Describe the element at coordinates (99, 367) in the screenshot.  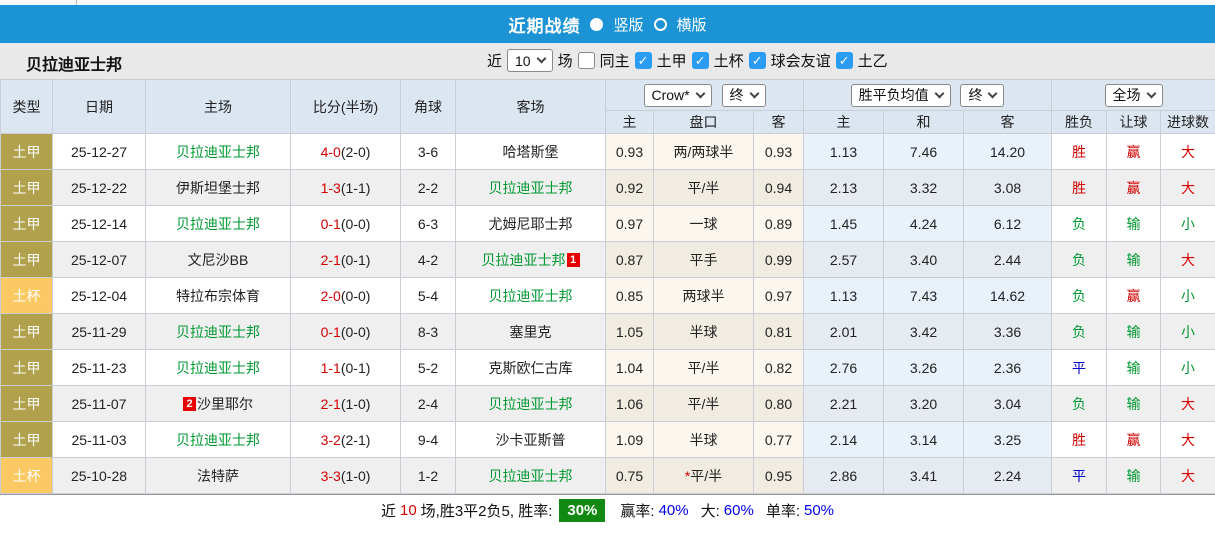
I see `cell-date: 25-11-23` at that location.